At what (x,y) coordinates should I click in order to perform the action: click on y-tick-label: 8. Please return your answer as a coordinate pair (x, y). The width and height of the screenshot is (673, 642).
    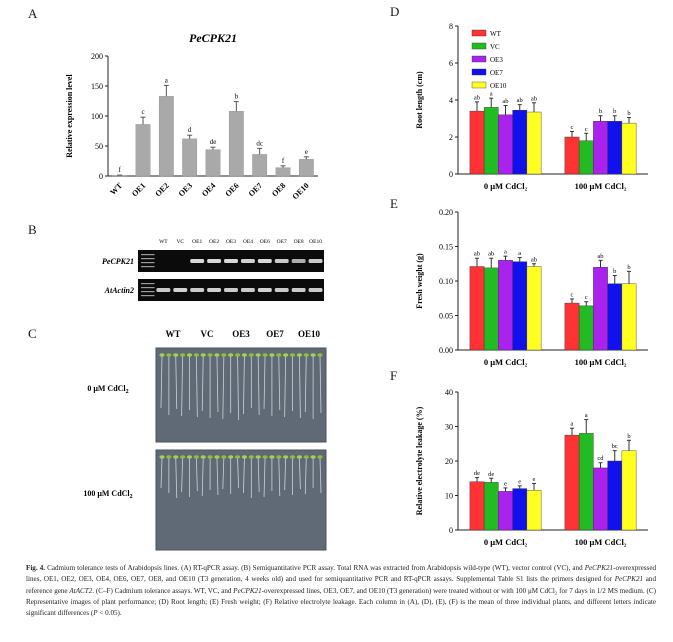
    Looking at the image, I should click on (451, 26).